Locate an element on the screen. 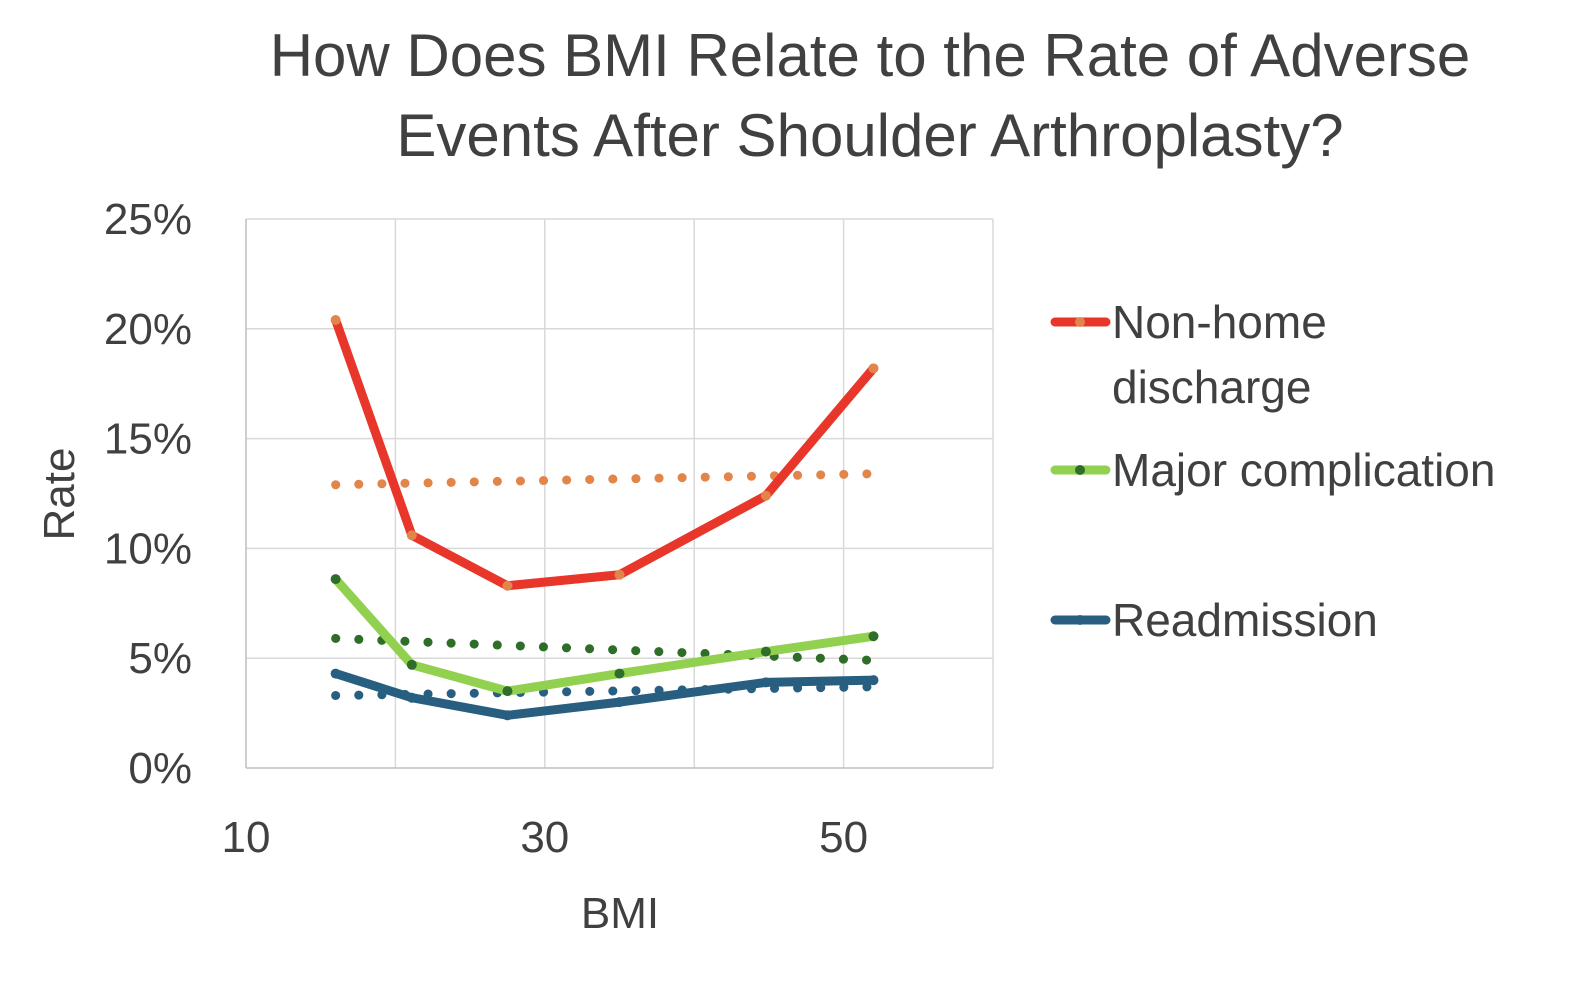 The image size is (1584, 986). legend-item-2: Readmission is located at coordinates (1214, 620).